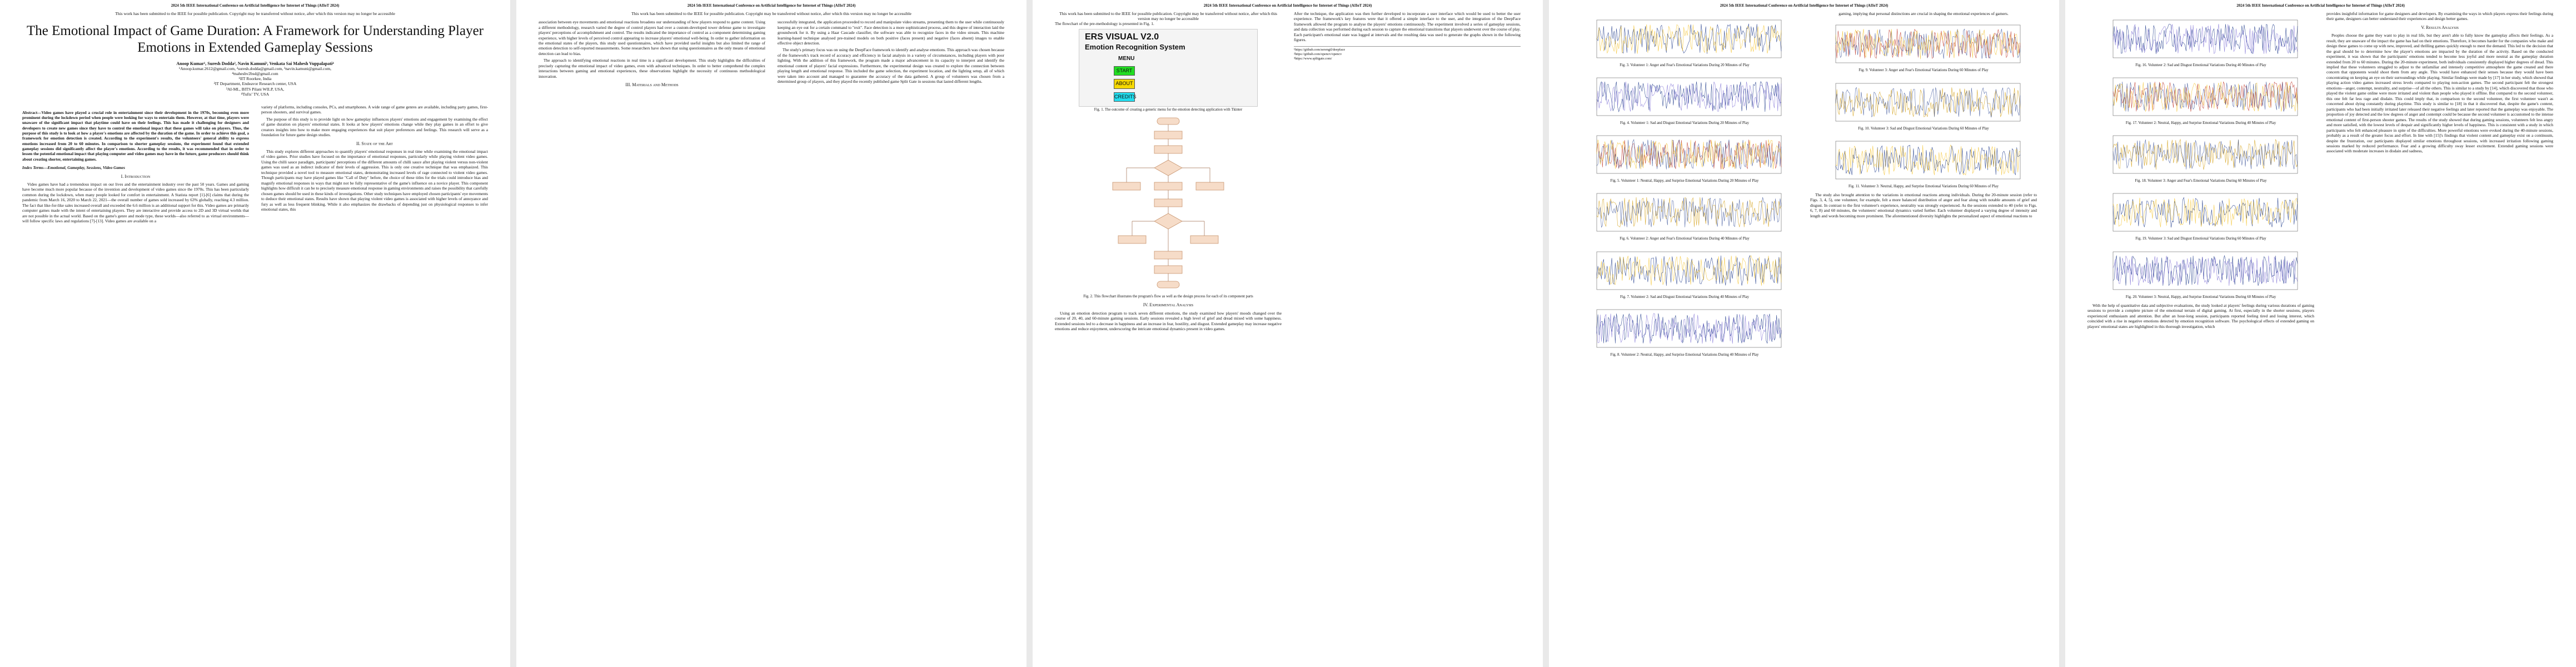 This screenshot has width=2576, height=667. I want to click on section-state-of-art: II. State of the Art, so click(374, 143).